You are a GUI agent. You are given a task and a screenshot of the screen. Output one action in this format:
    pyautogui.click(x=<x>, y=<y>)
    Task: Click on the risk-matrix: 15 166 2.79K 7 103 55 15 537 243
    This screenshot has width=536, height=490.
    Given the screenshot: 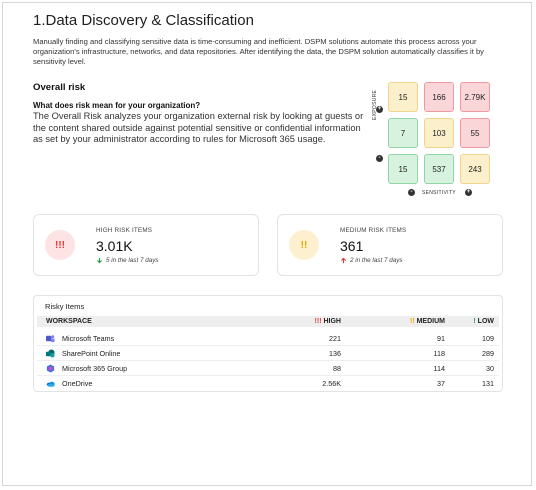 What is the action you would take?
    pyautogui.click(x=439, y=134)
    